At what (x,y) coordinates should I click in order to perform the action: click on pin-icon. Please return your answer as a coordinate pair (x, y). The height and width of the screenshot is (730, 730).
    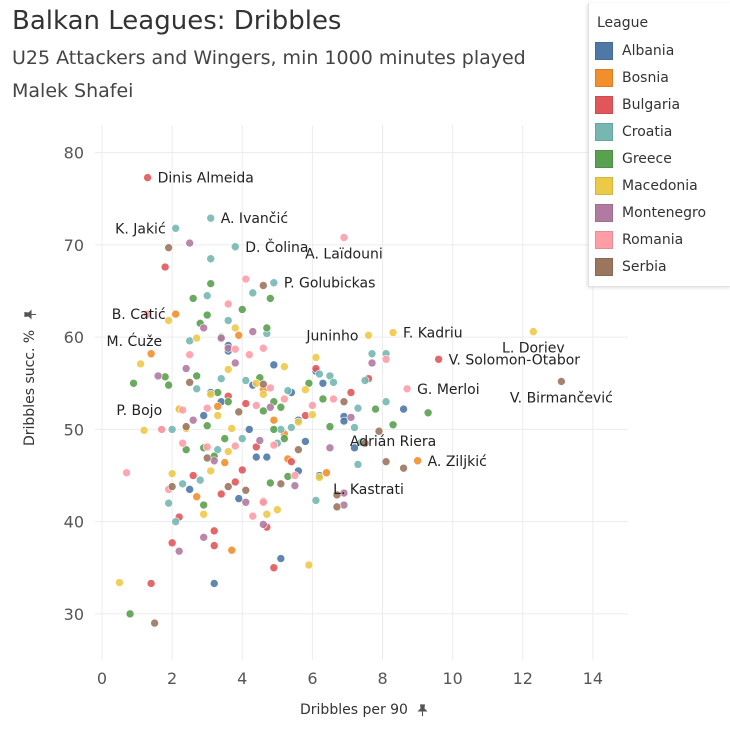
    Looking at the image, I should click on (30, 314).